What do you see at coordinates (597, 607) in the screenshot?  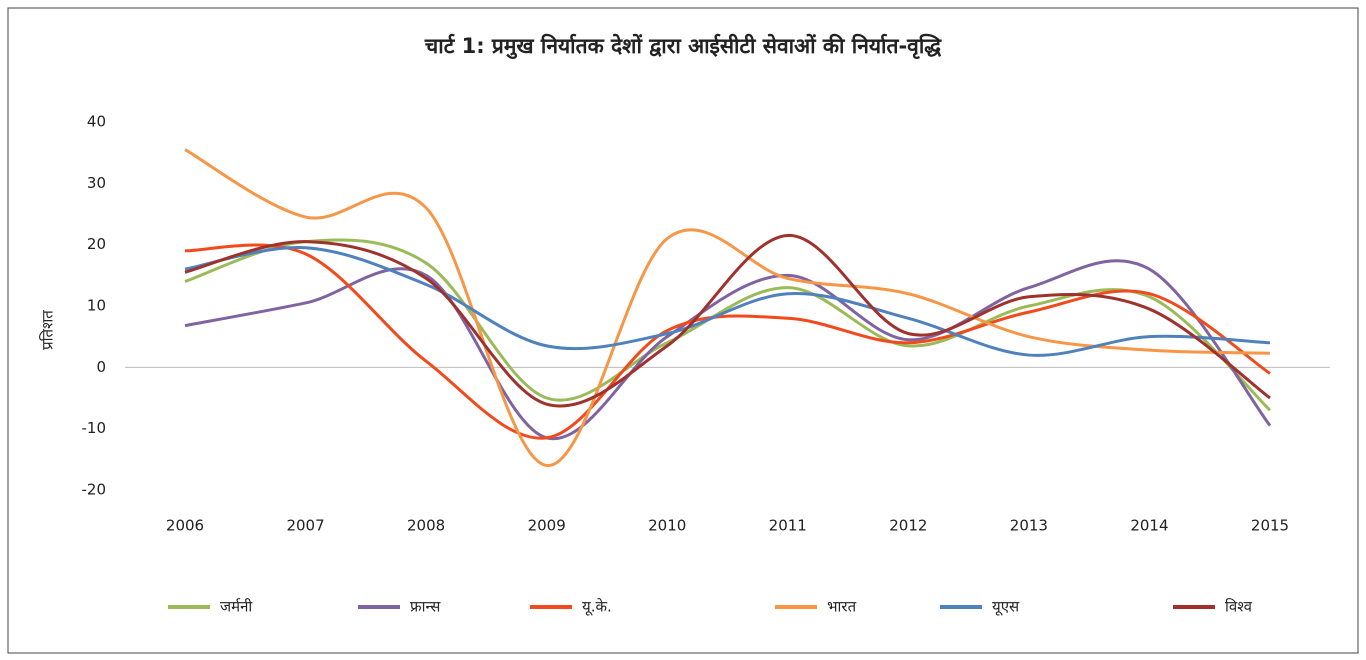 I see `legend-label: यू.के.` at bounding box center [597, 607].